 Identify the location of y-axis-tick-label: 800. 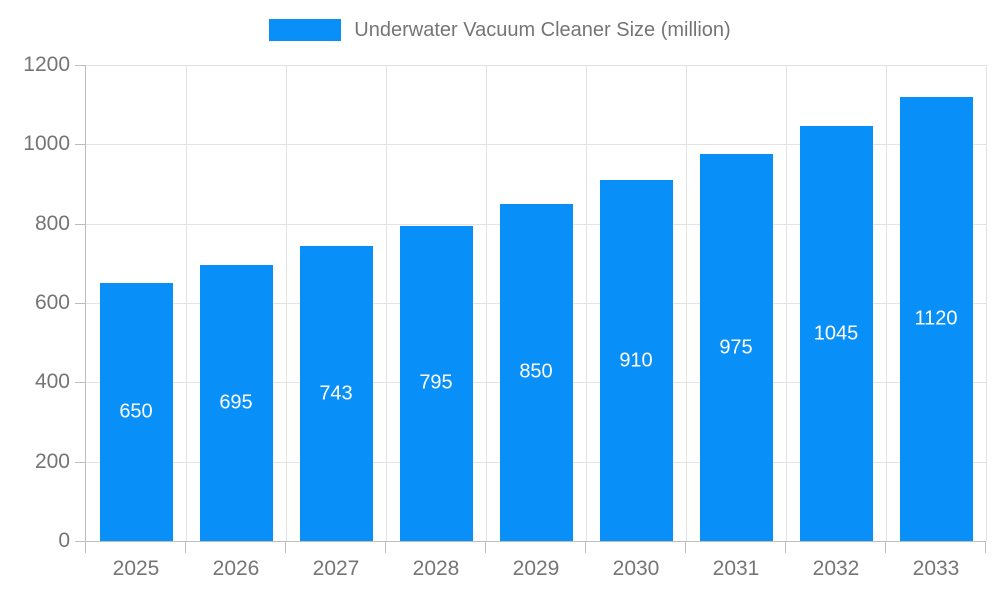
(52, 223).